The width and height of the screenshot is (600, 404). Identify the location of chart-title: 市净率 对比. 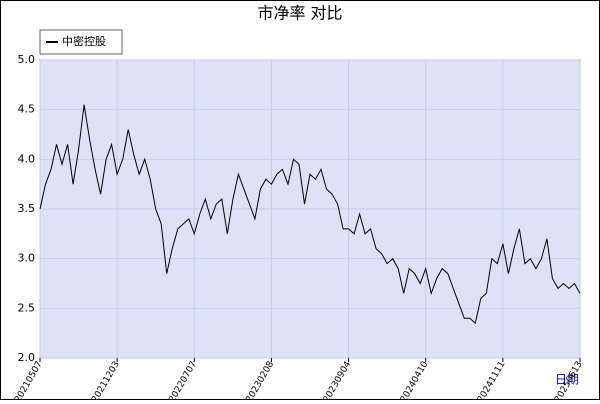
(299, 13).